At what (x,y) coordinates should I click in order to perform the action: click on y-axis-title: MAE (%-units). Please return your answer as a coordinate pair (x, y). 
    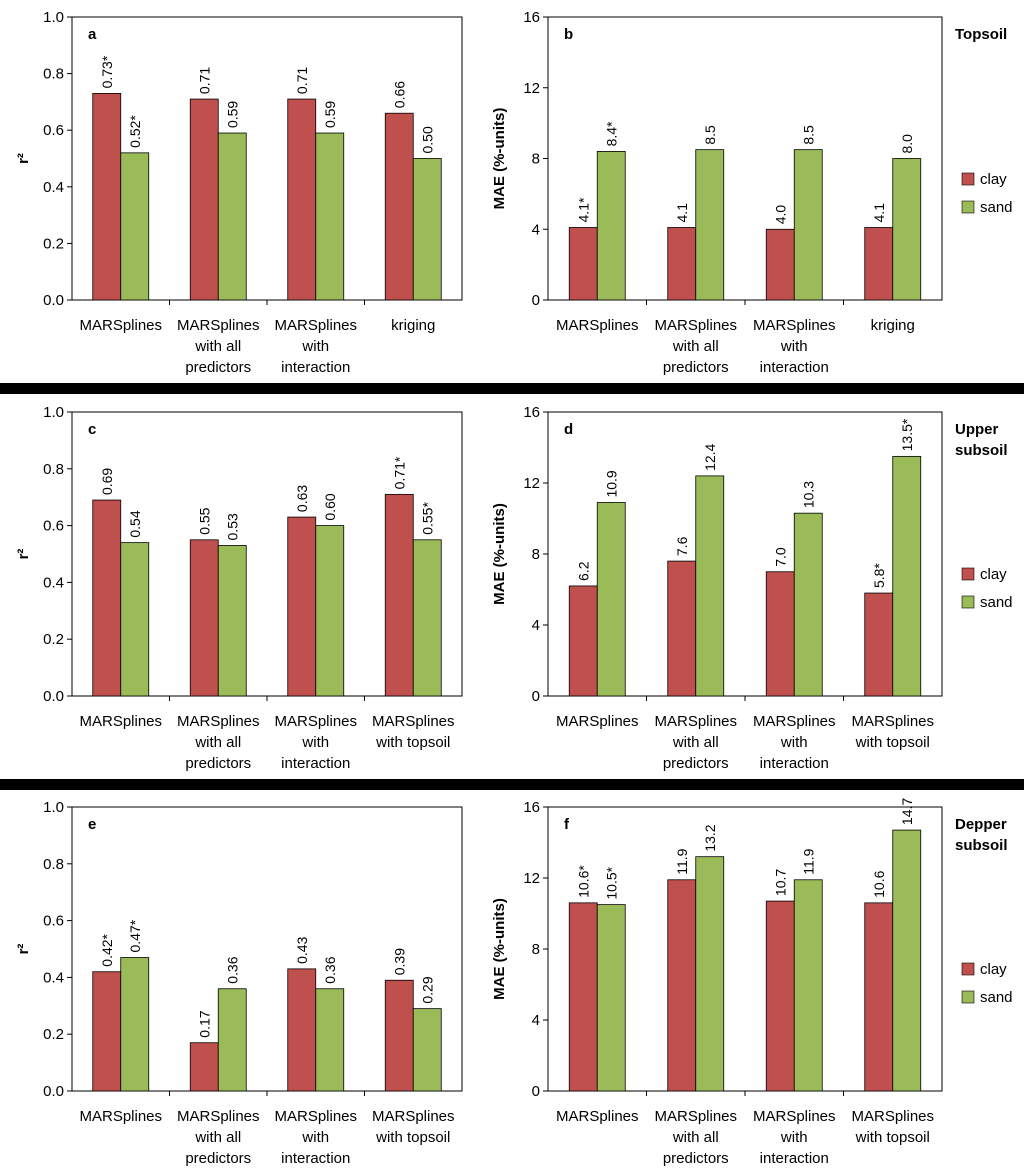
    Looking at the image, I should click on (499, 949).